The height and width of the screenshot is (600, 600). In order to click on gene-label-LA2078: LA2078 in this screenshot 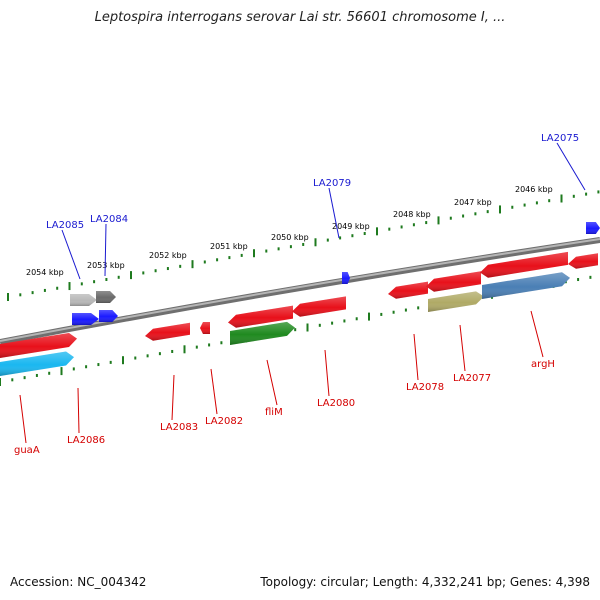, I will do `click(425, 363)`.